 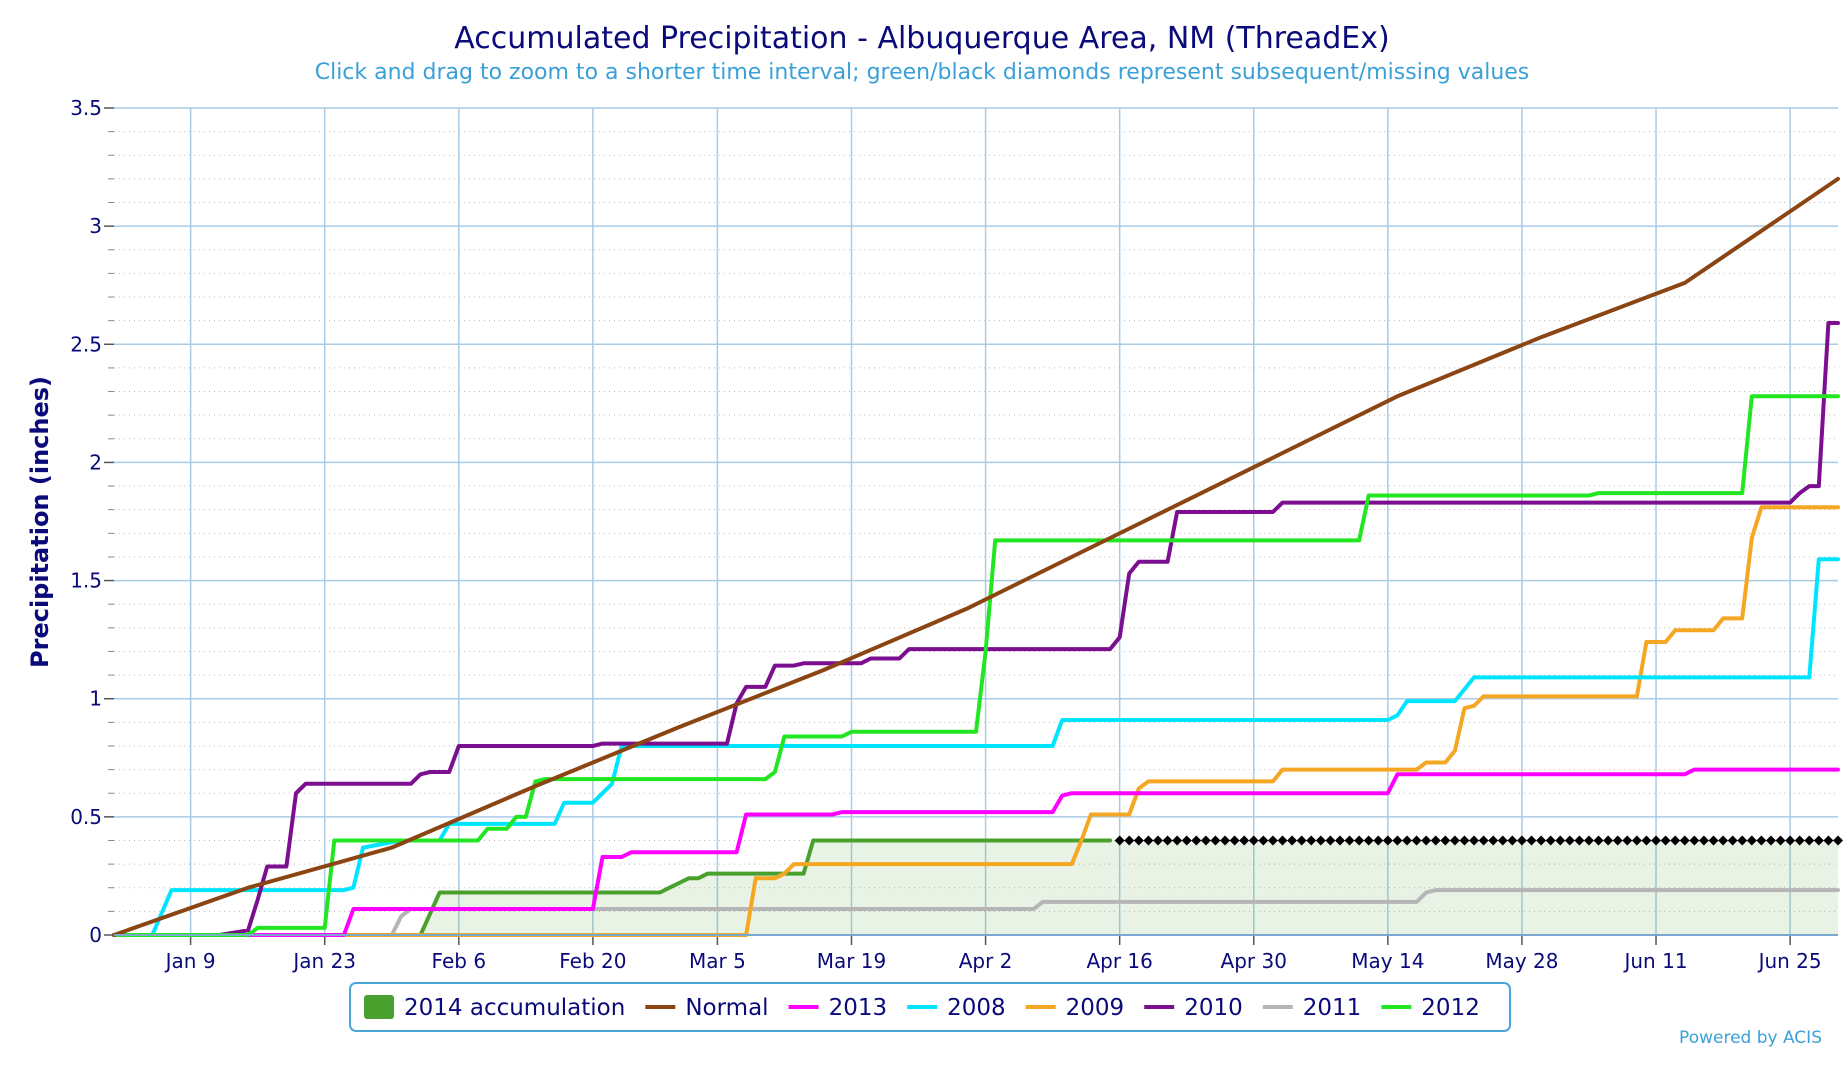 What do you see at coordinates (986, 961) in the screenshot?
I see `x-tick-label: Apr 2` at bounding box center [986, 961].